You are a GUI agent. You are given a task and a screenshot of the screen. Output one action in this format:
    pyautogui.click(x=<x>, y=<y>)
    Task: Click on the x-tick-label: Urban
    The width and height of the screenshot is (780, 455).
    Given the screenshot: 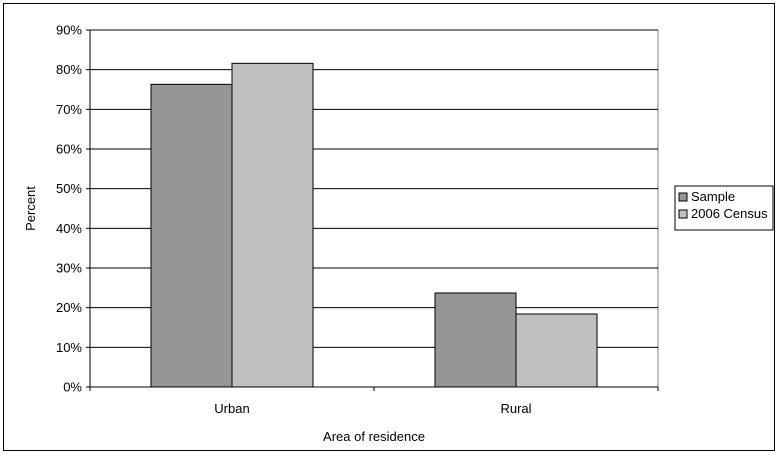 What is the action you would take?
    pyautogui.click(x=231, y=408)
    